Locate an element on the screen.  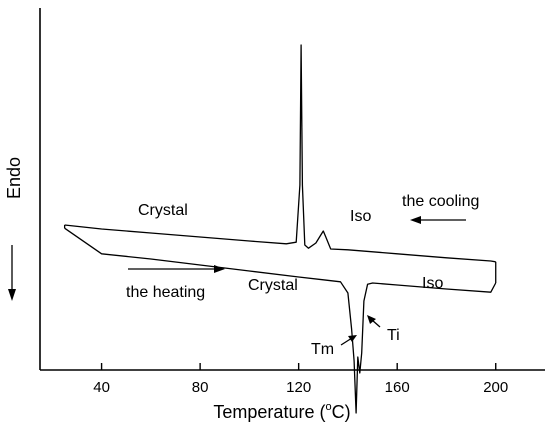
ti-arrow is located at coordinates (374, 321).